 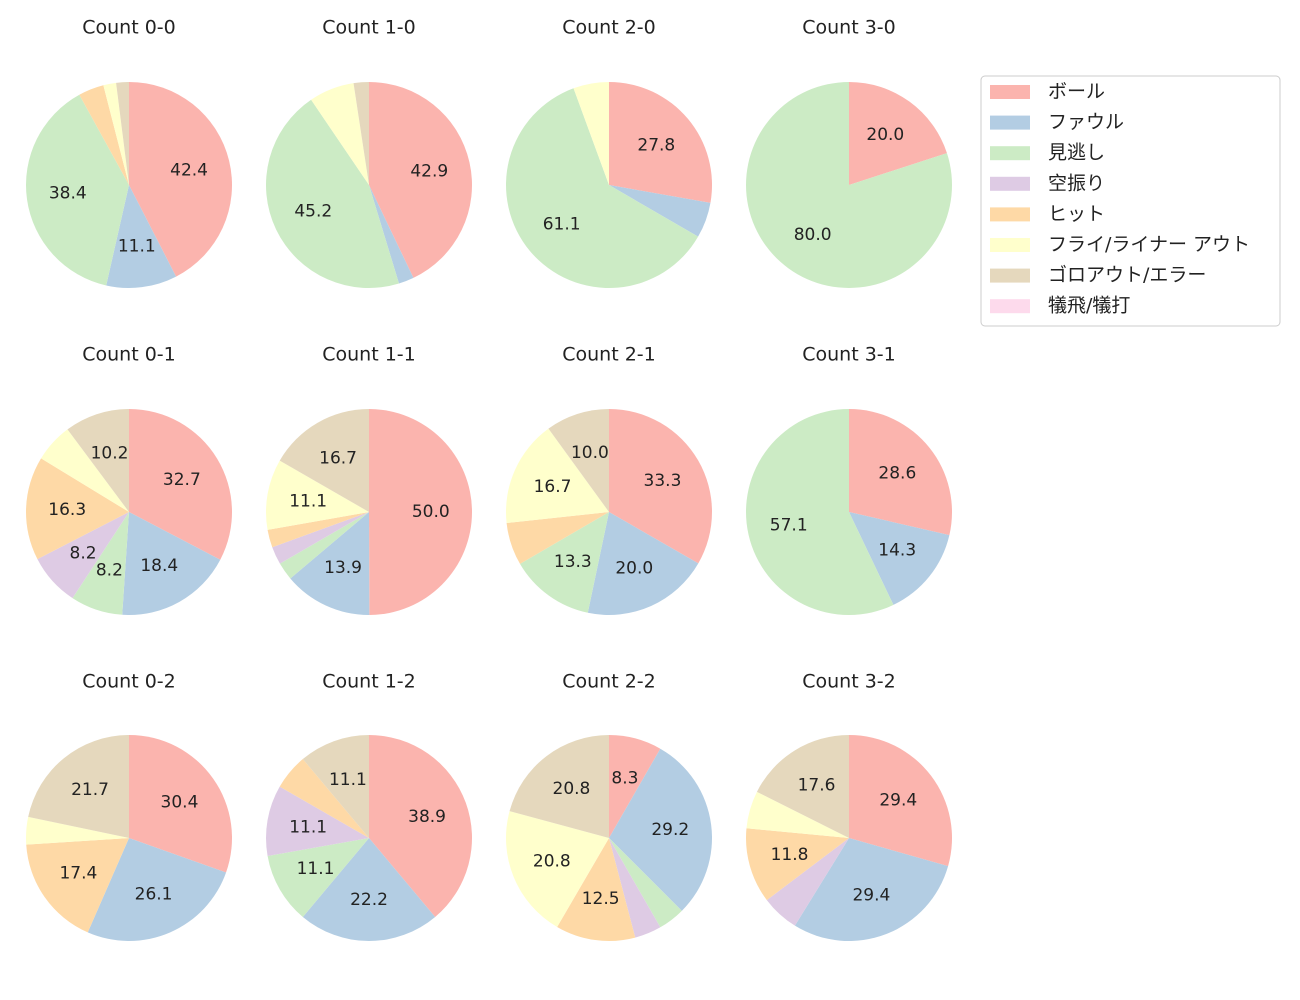 What do you see at coordinates (110, 453) in the screenshot?
I see `slice-label: 10.2` at bounding box center [110, 453].